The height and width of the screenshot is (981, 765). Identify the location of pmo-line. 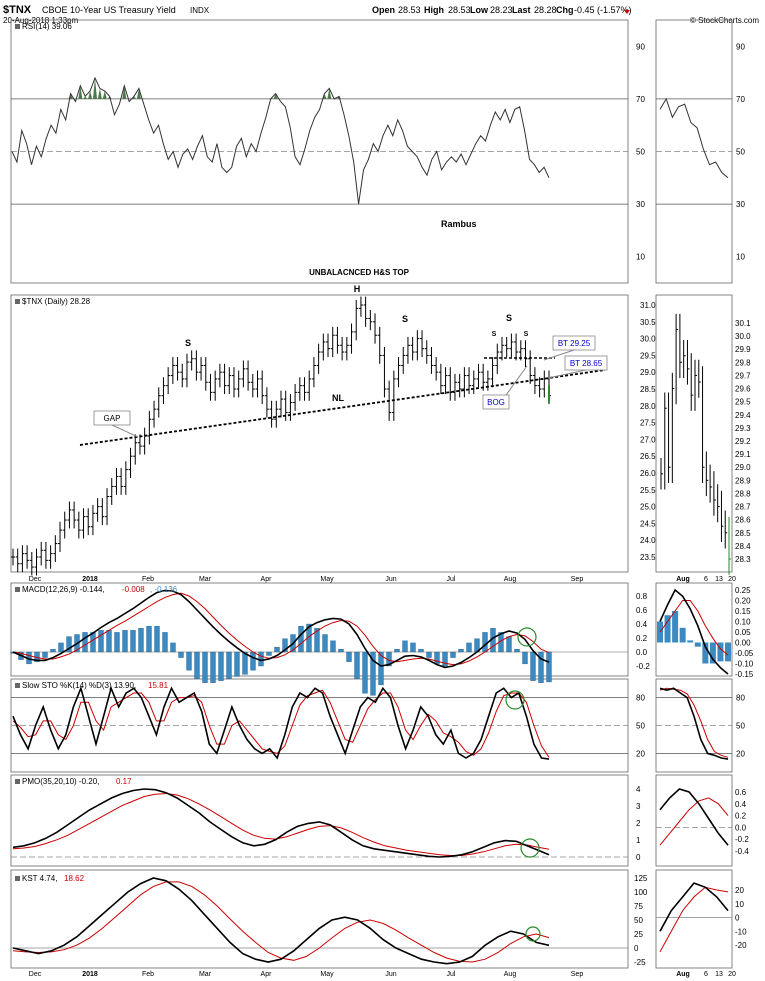
(281, 823).